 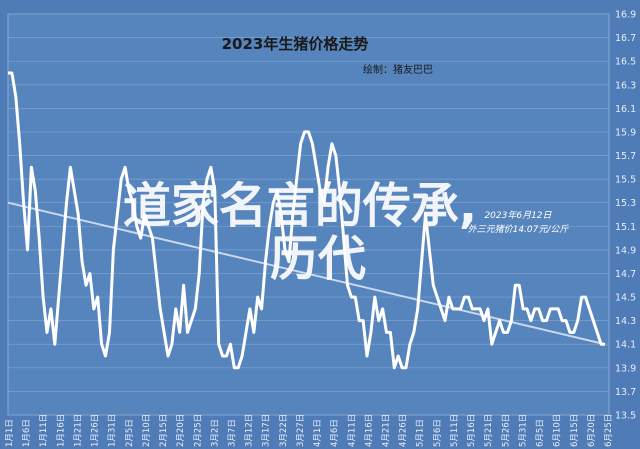 What do you see at coordinates (44, 430) in the screenshot?
I see `x-tick-label: 1月11日` at bounding box center [44, 430].